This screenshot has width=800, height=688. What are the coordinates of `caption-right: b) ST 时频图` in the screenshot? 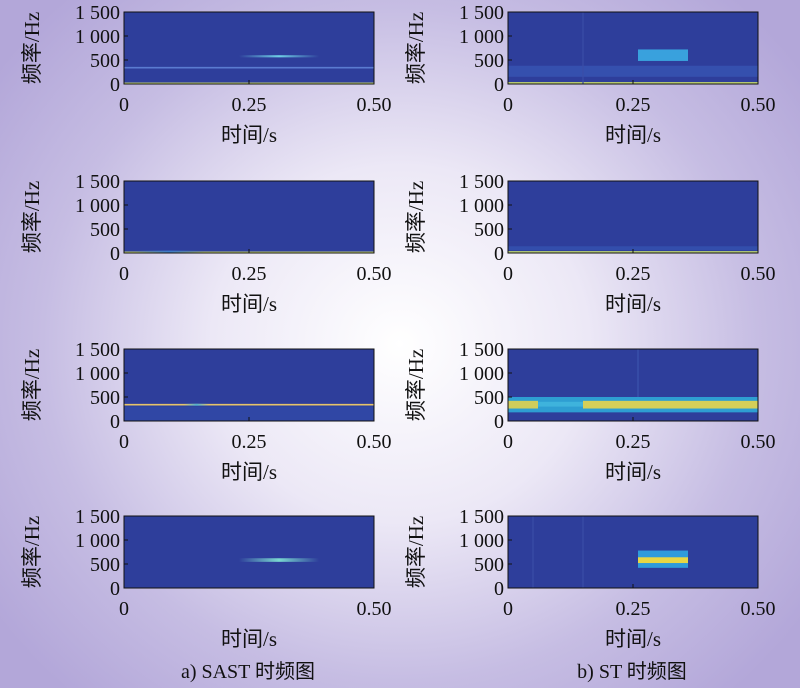 It's located at (632, 671).